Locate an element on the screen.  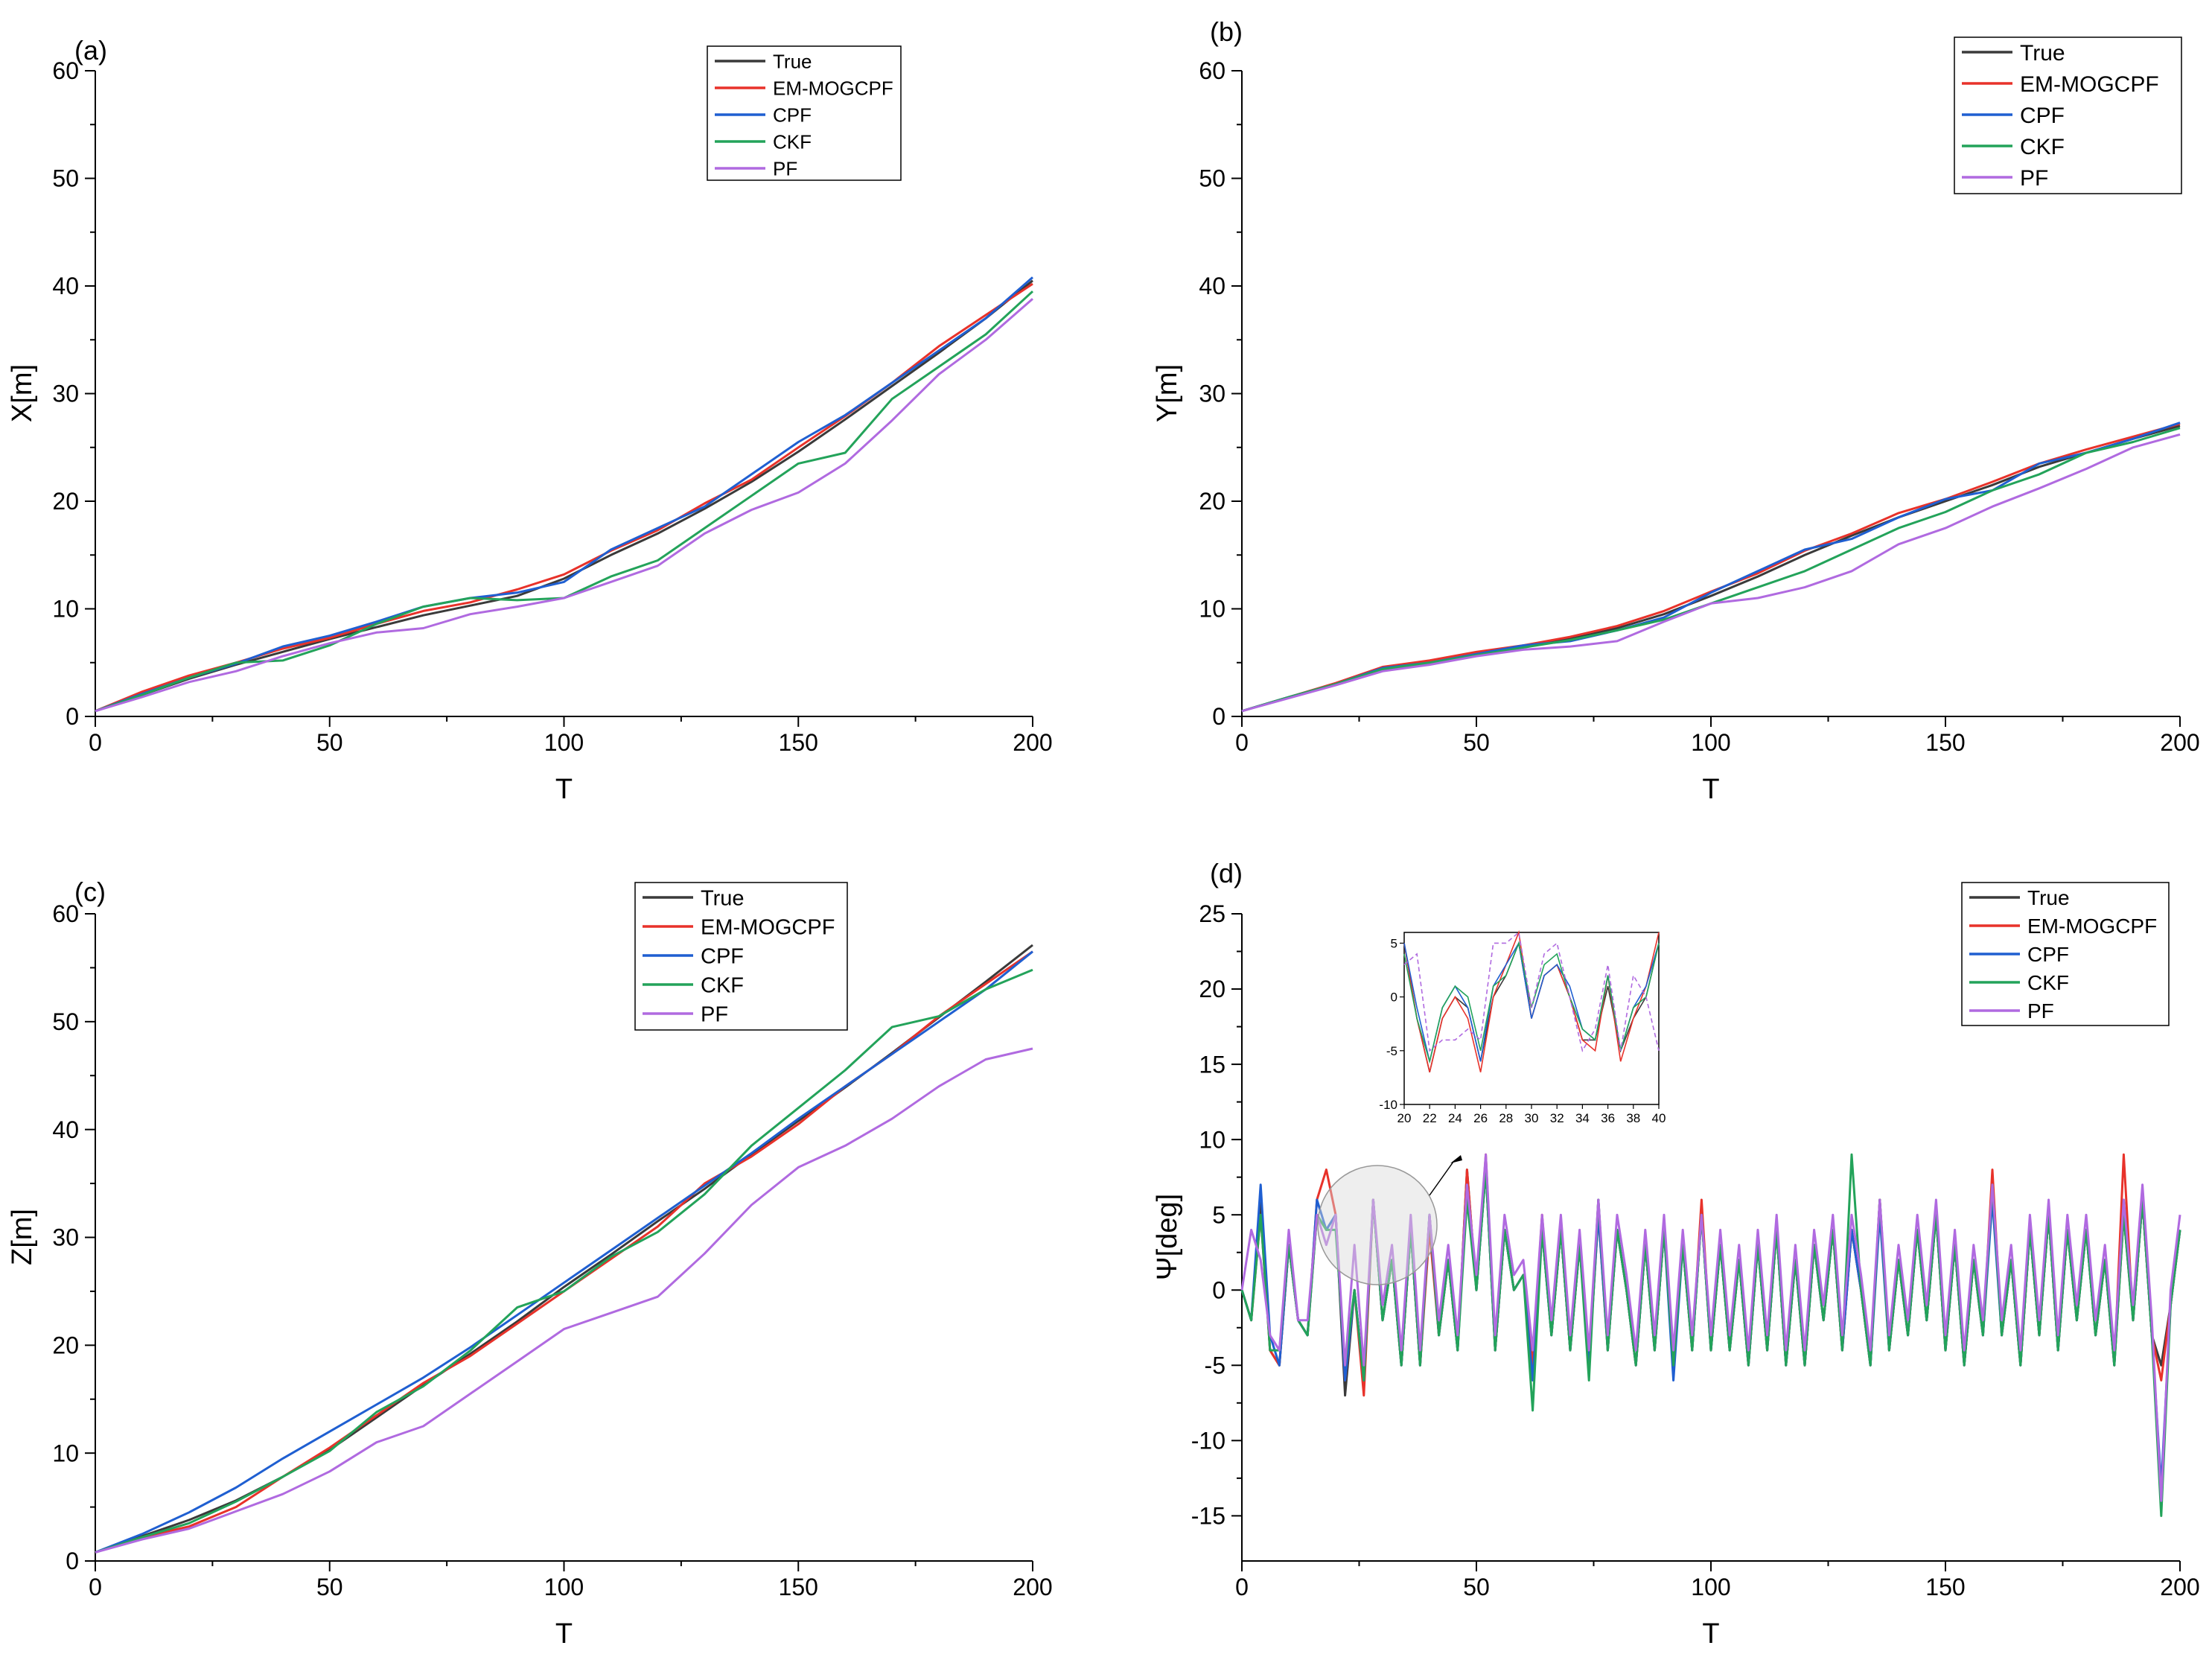
y-tick-label-d-6: 15 is located at coordinates (1212, 1064).